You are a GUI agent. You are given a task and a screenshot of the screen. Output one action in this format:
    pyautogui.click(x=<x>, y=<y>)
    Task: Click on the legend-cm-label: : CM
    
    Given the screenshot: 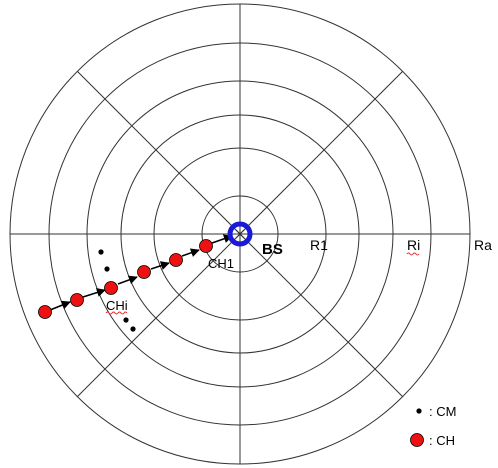 What is the action you would take?
    pyautogui.click(x=442, y=411)
    